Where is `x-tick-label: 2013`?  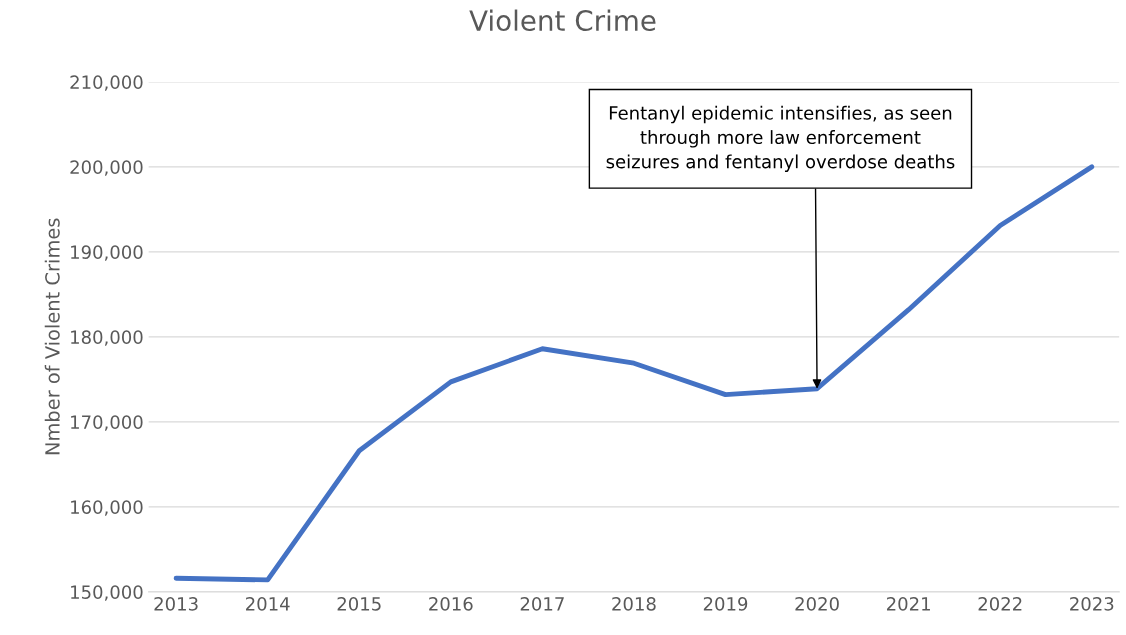
x-tick-label: 2013 is located at coordinates (176, 604).